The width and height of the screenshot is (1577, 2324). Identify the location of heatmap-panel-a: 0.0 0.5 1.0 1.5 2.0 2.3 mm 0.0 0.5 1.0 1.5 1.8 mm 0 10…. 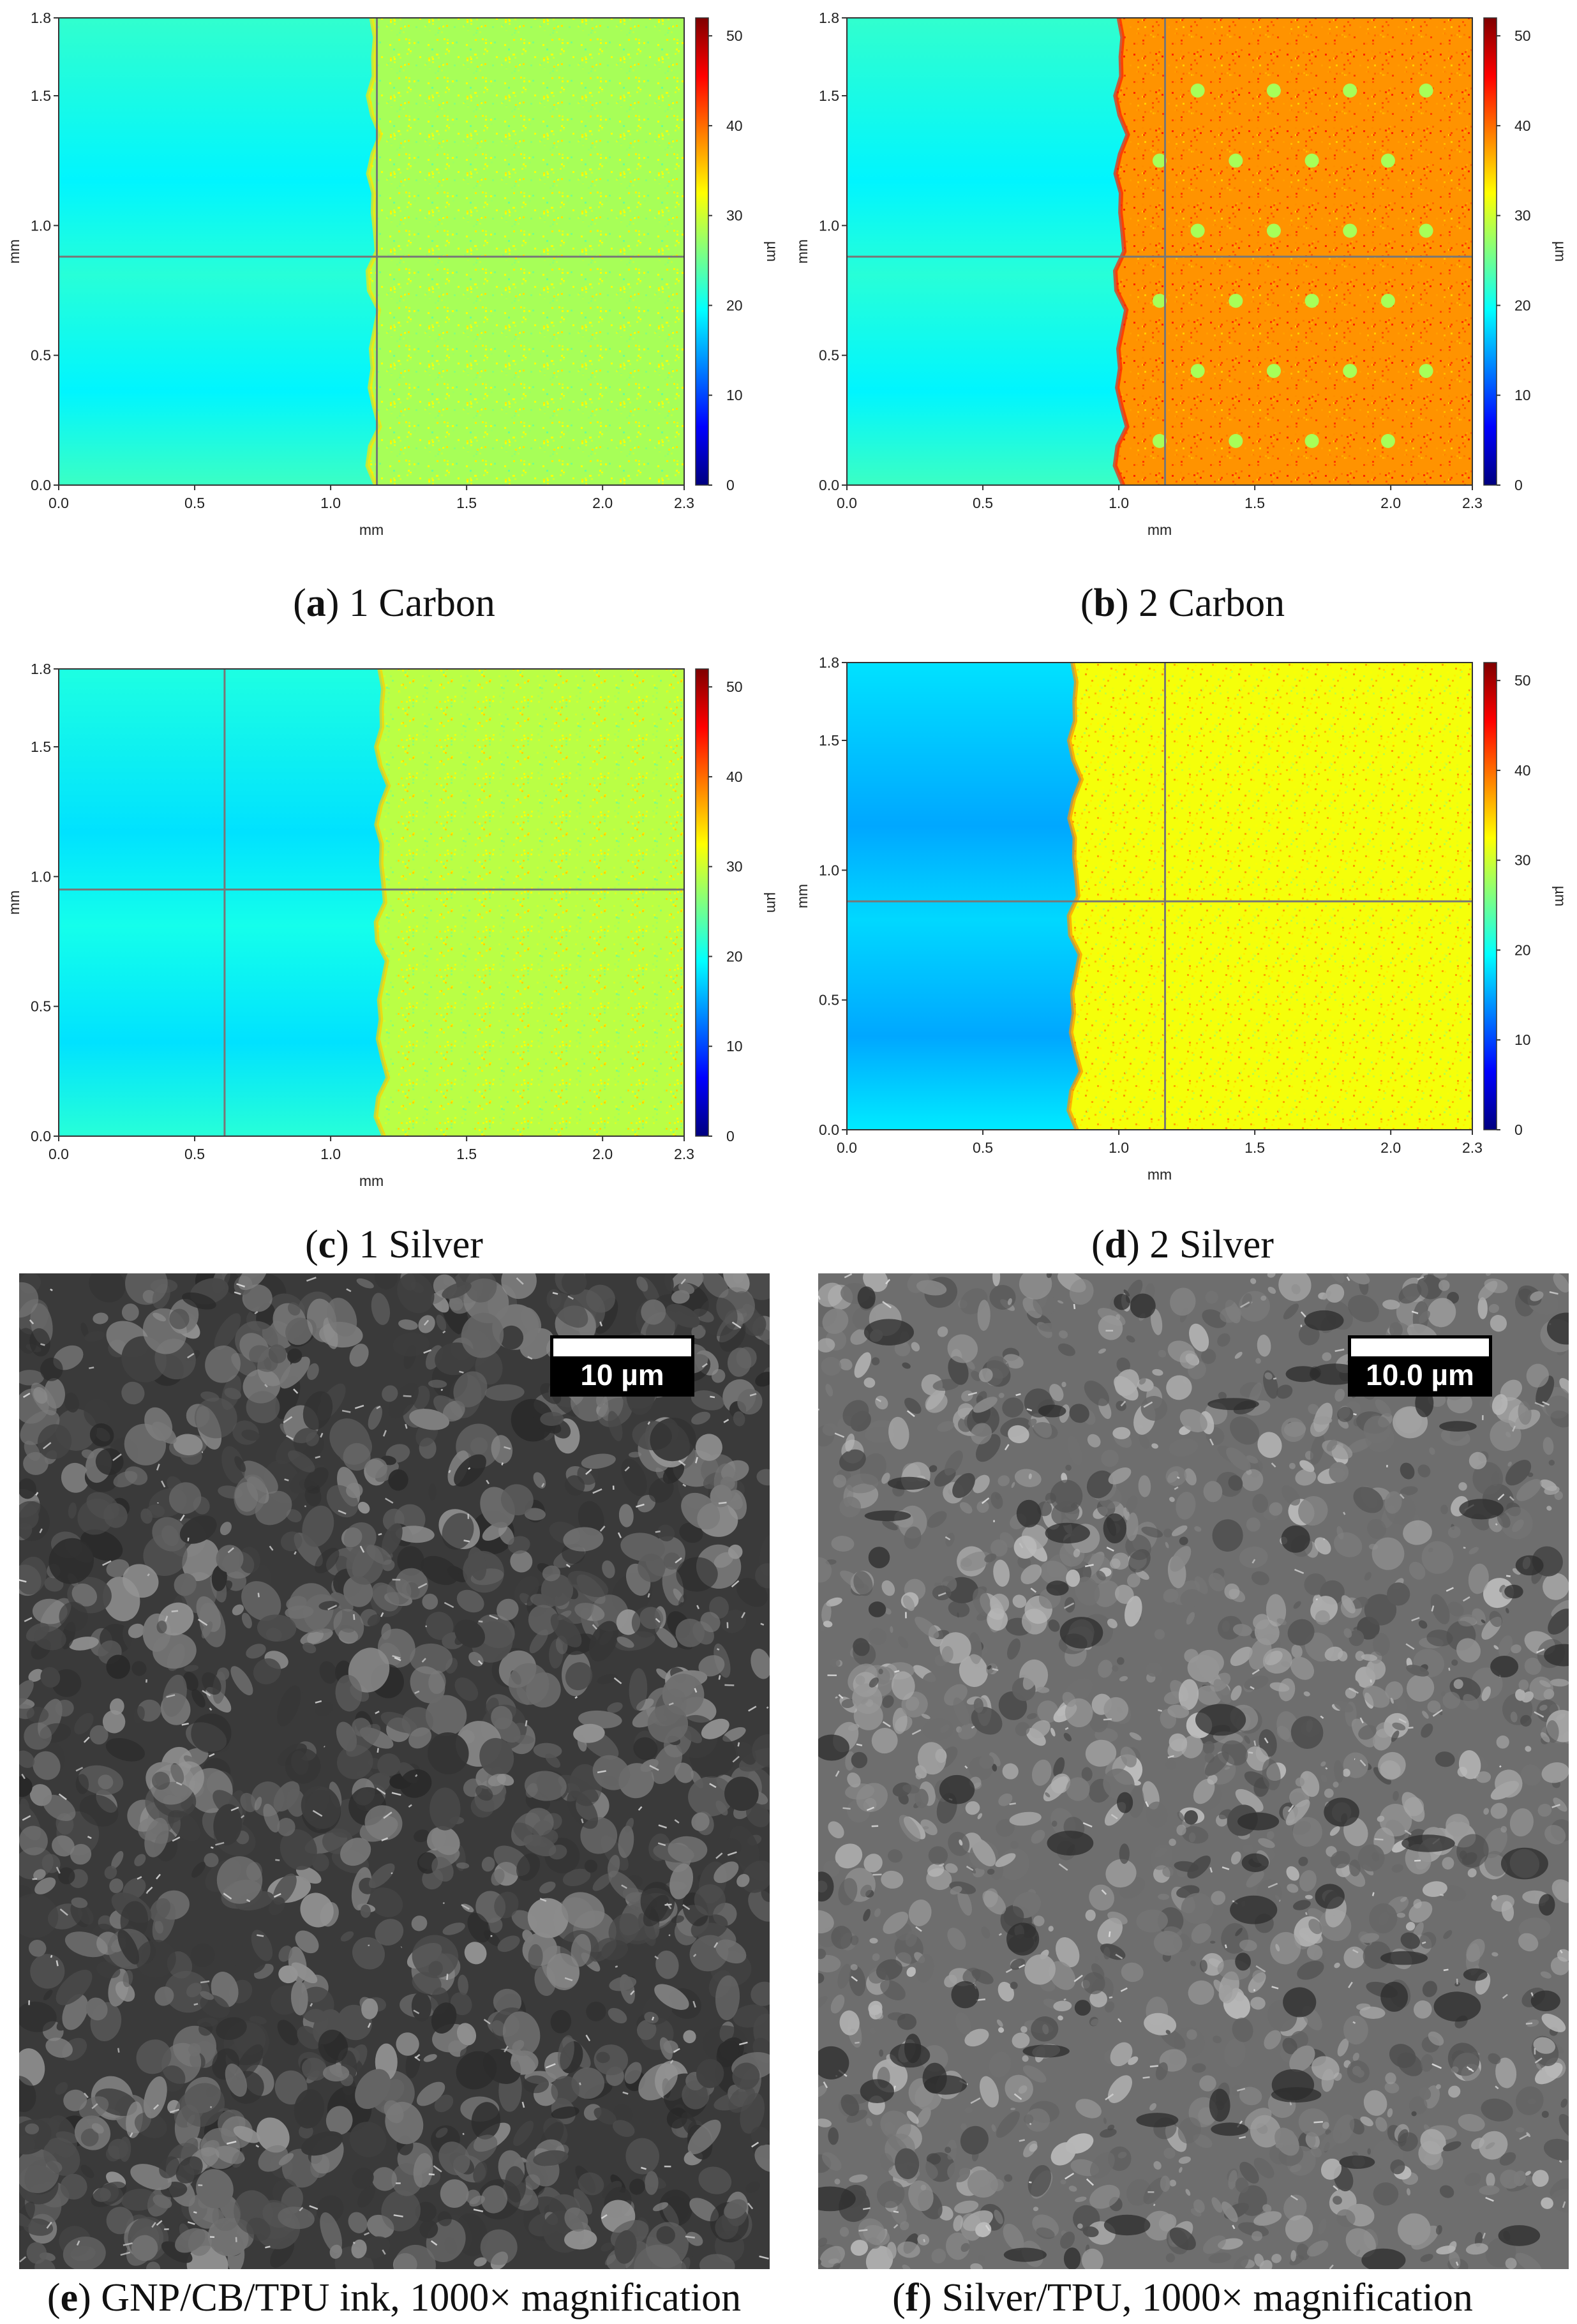
(393, 274).